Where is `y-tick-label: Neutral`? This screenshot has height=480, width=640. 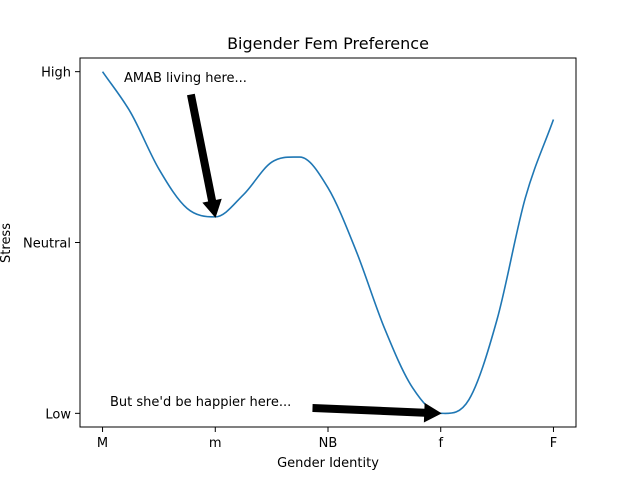
y-tick-label: Neutral is located at coordinates (47, 244).